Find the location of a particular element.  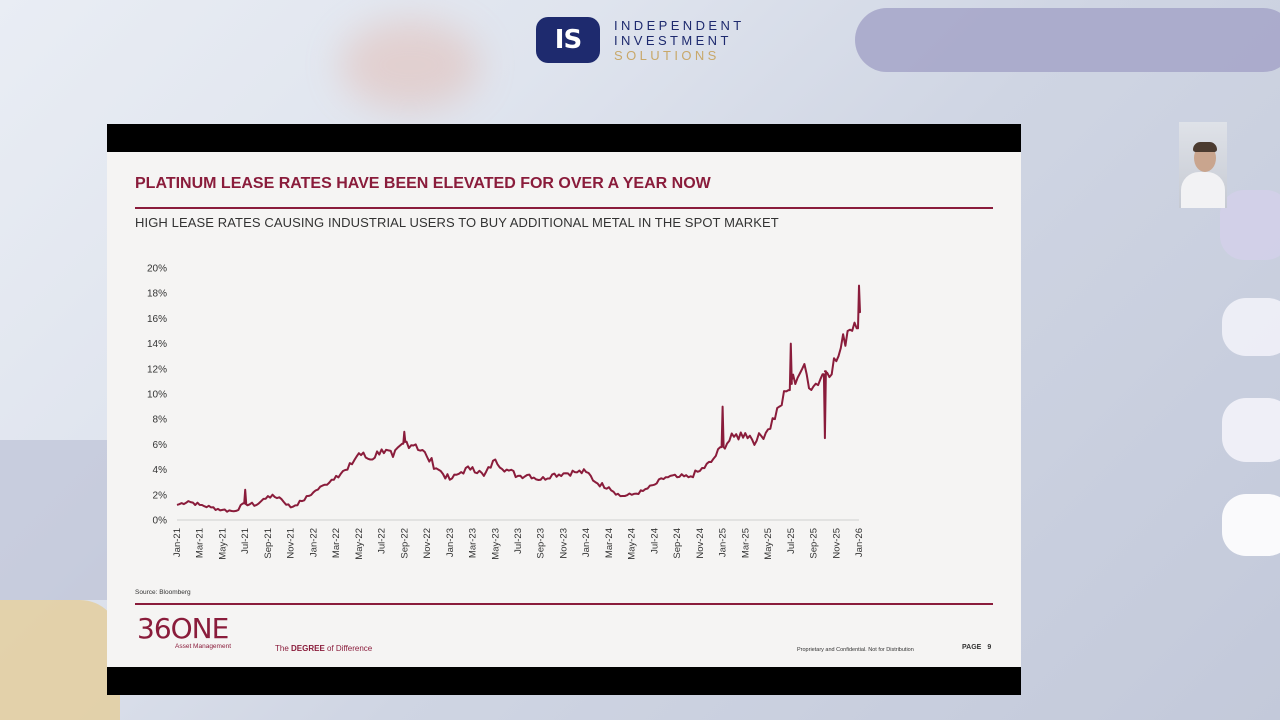

y-tick-label: 2% is located at coordinates (160, 495).